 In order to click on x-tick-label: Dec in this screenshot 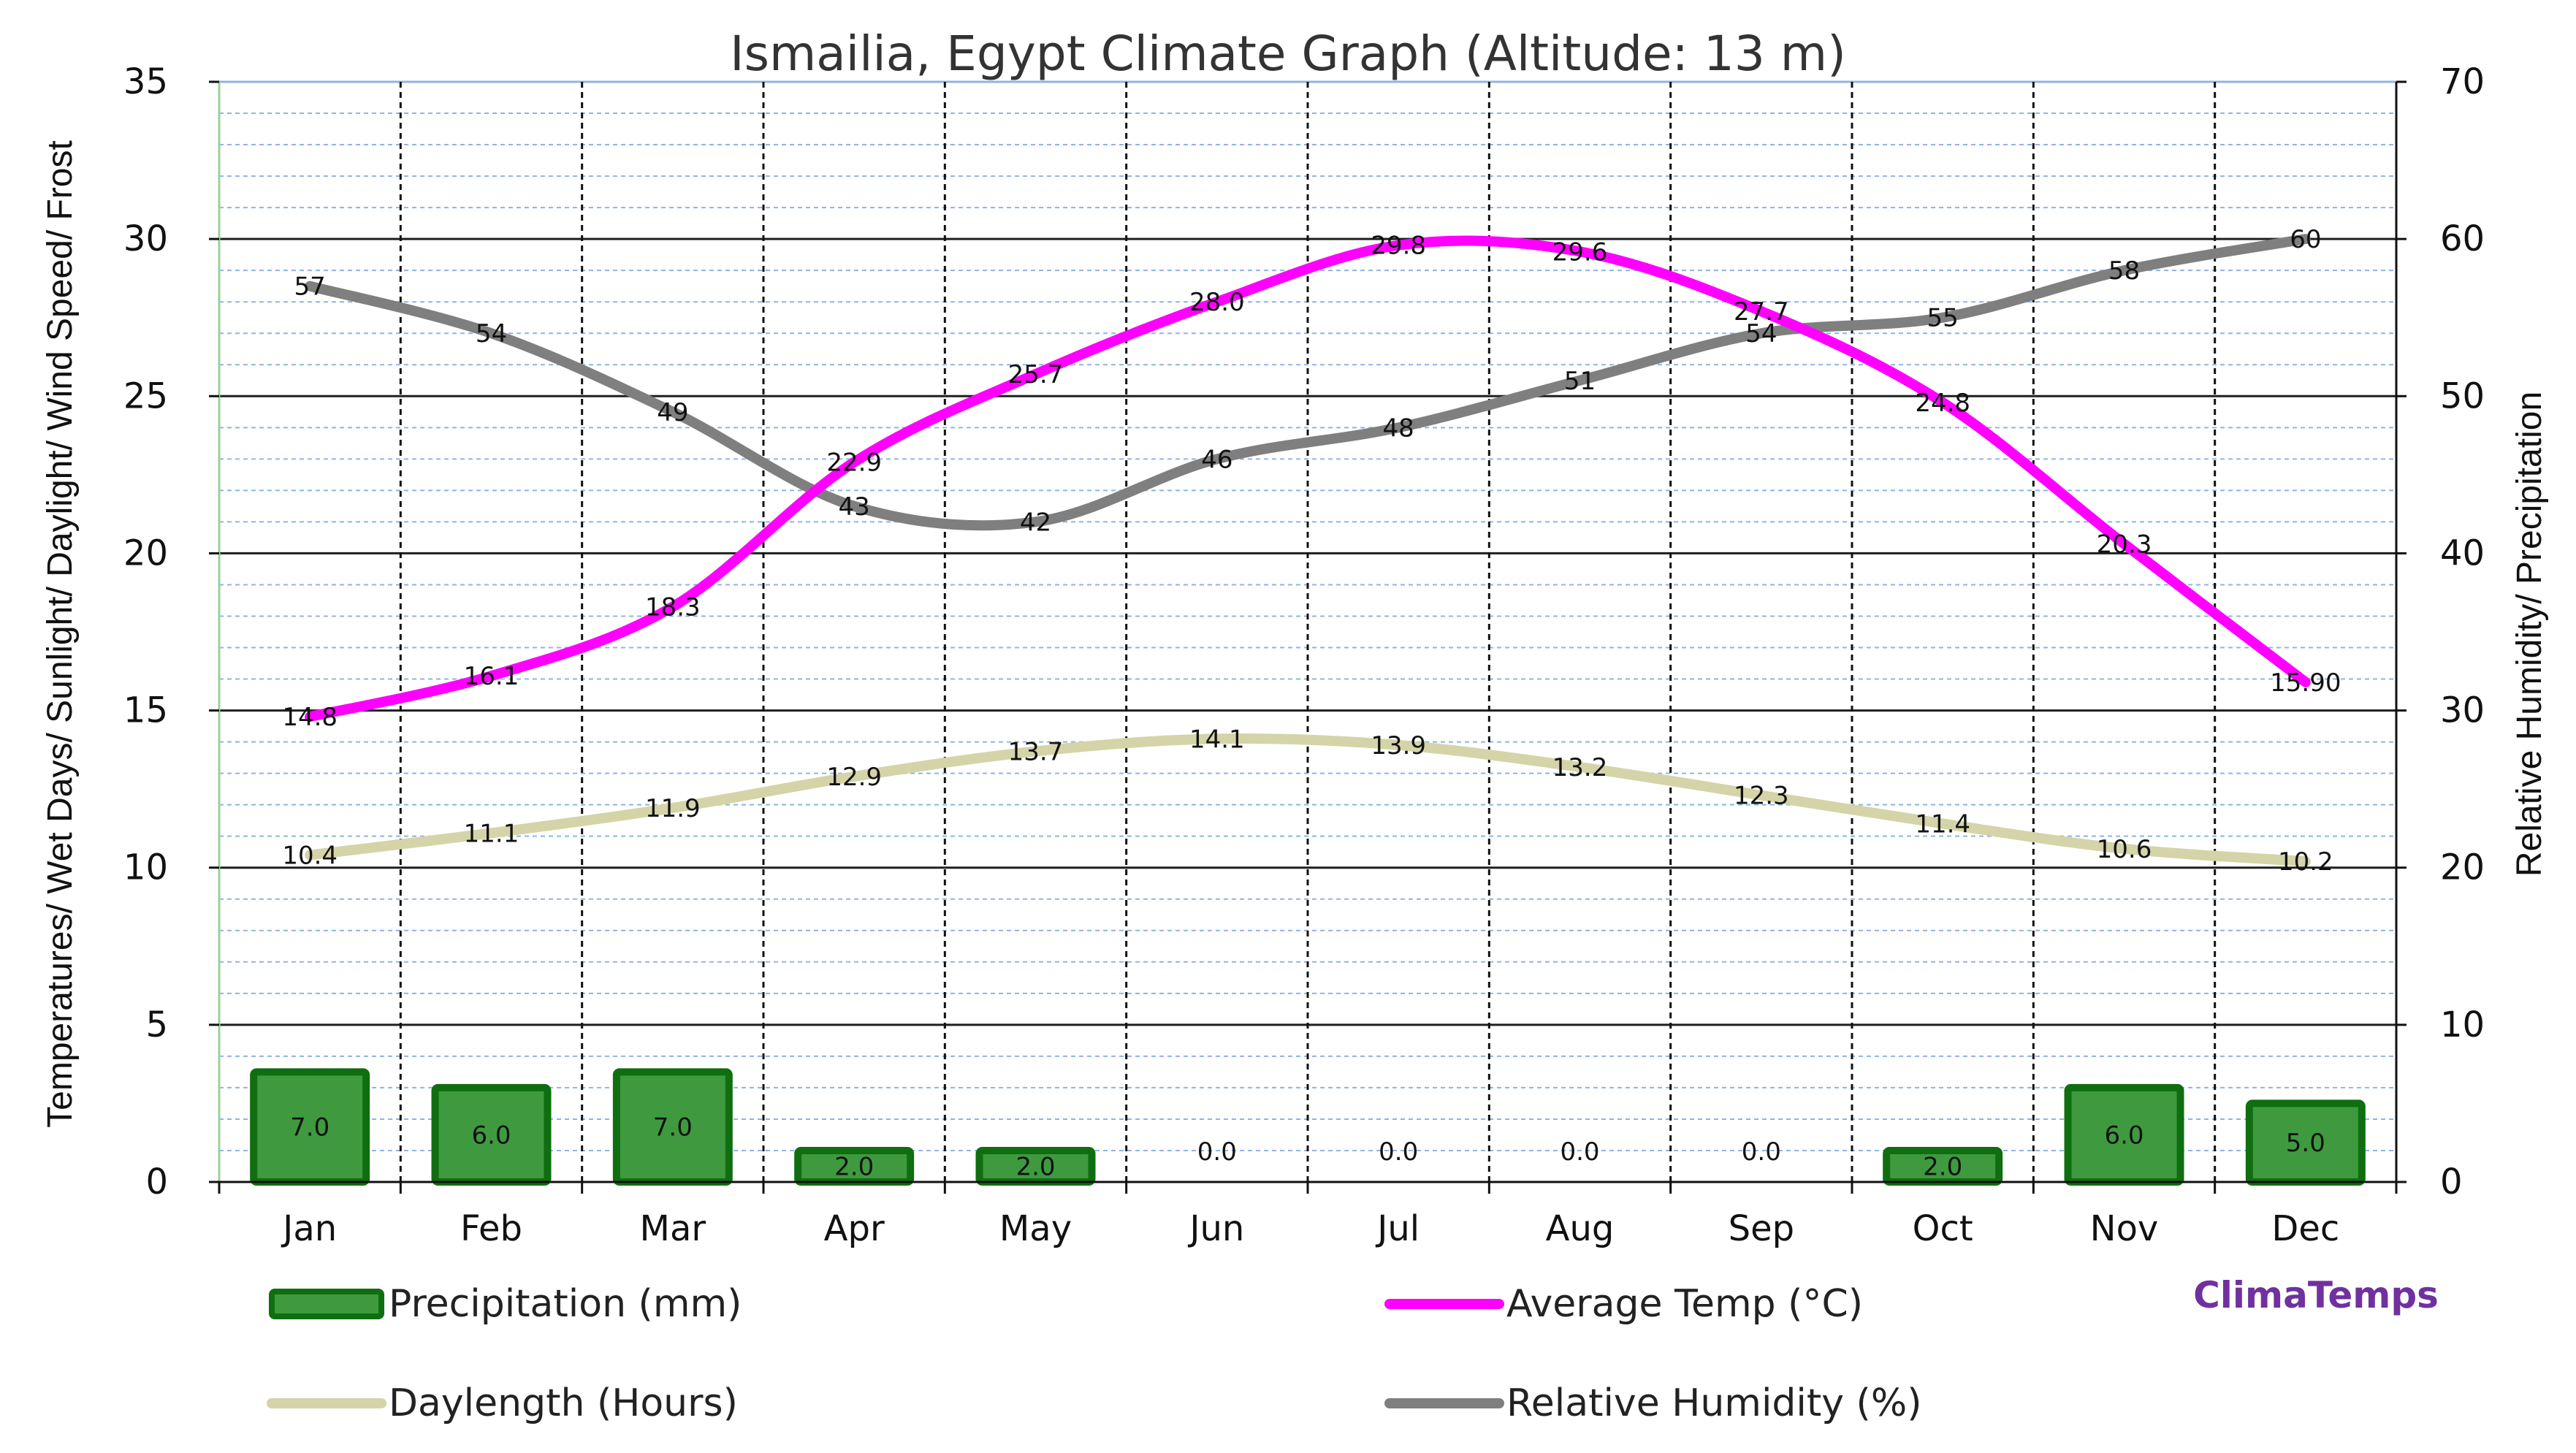, I will do `click(2305, 1228)`.